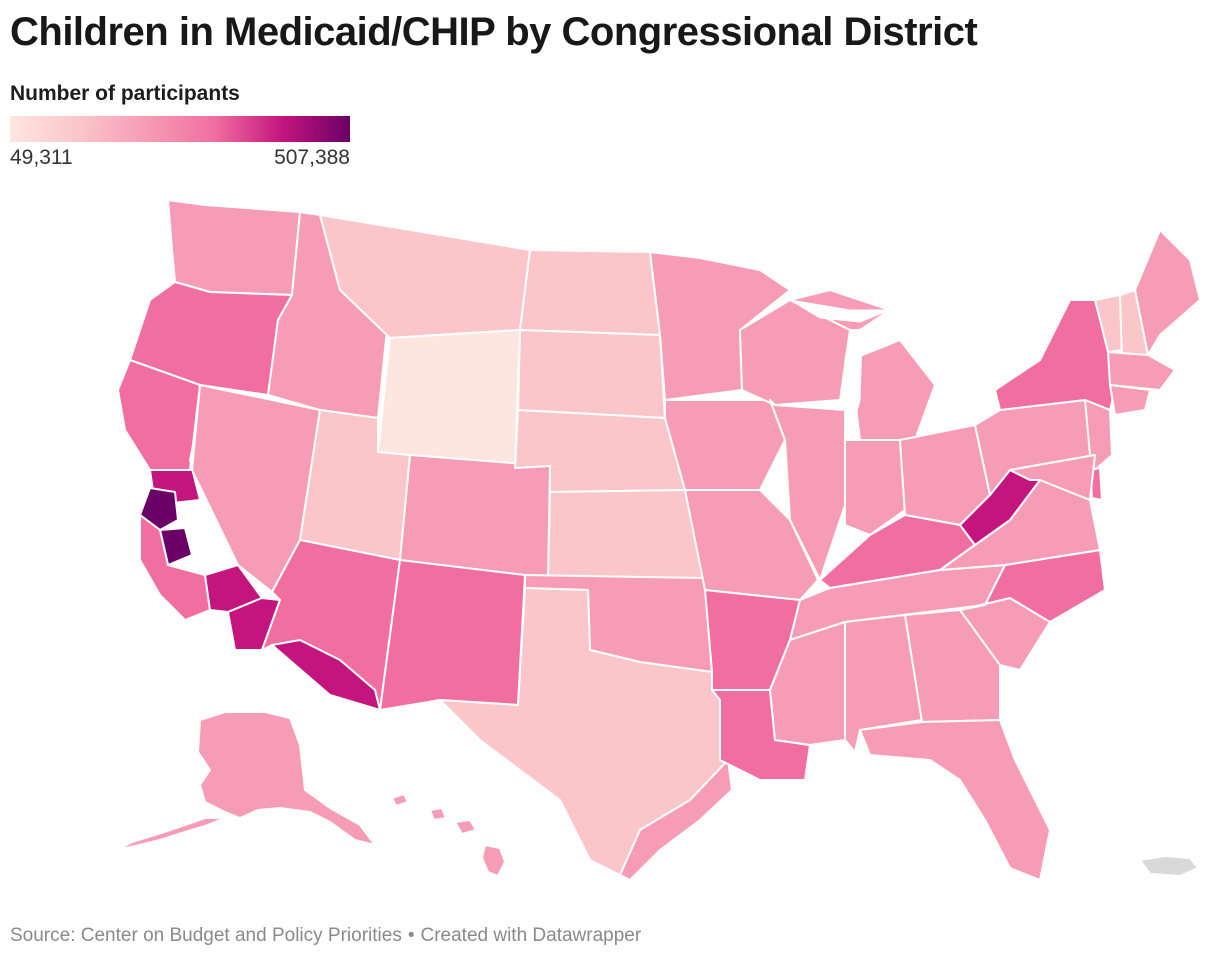 The image size is (1220, 960). Describe the element at coordinates (493, 860) in the screenshot. I see `region-HI-big` at that location.